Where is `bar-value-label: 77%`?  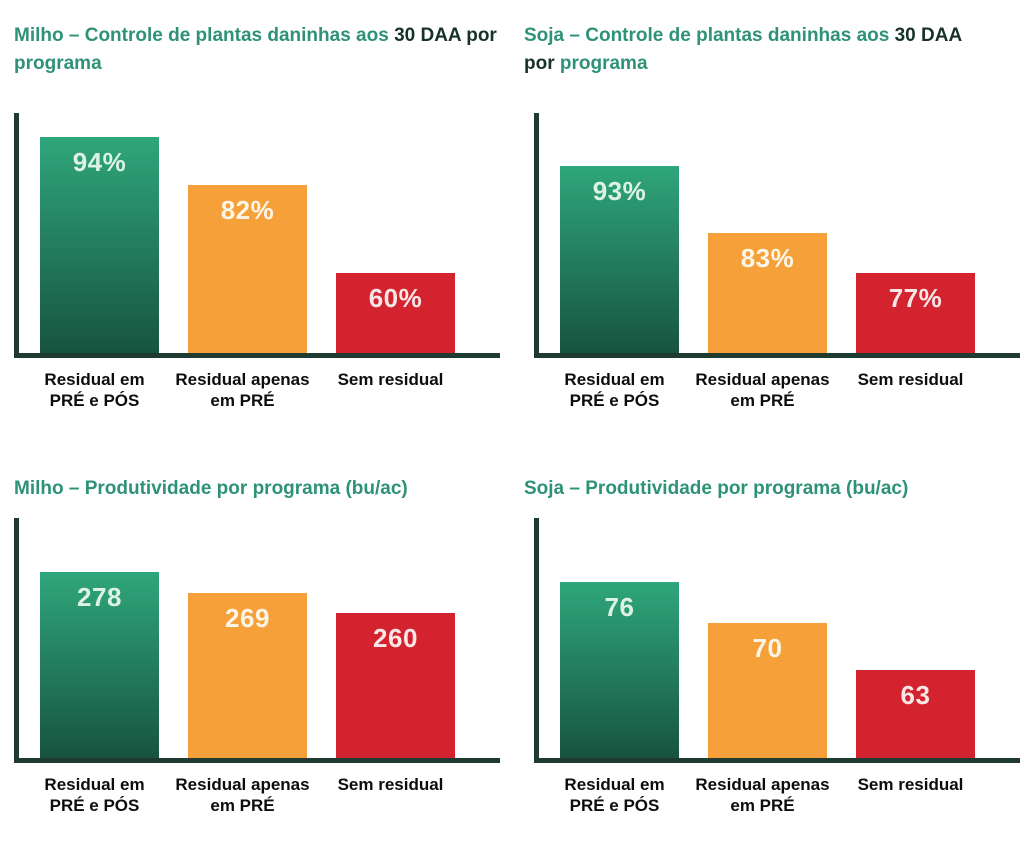 bar-value-label: 77% is located at coordinates (915, 298).